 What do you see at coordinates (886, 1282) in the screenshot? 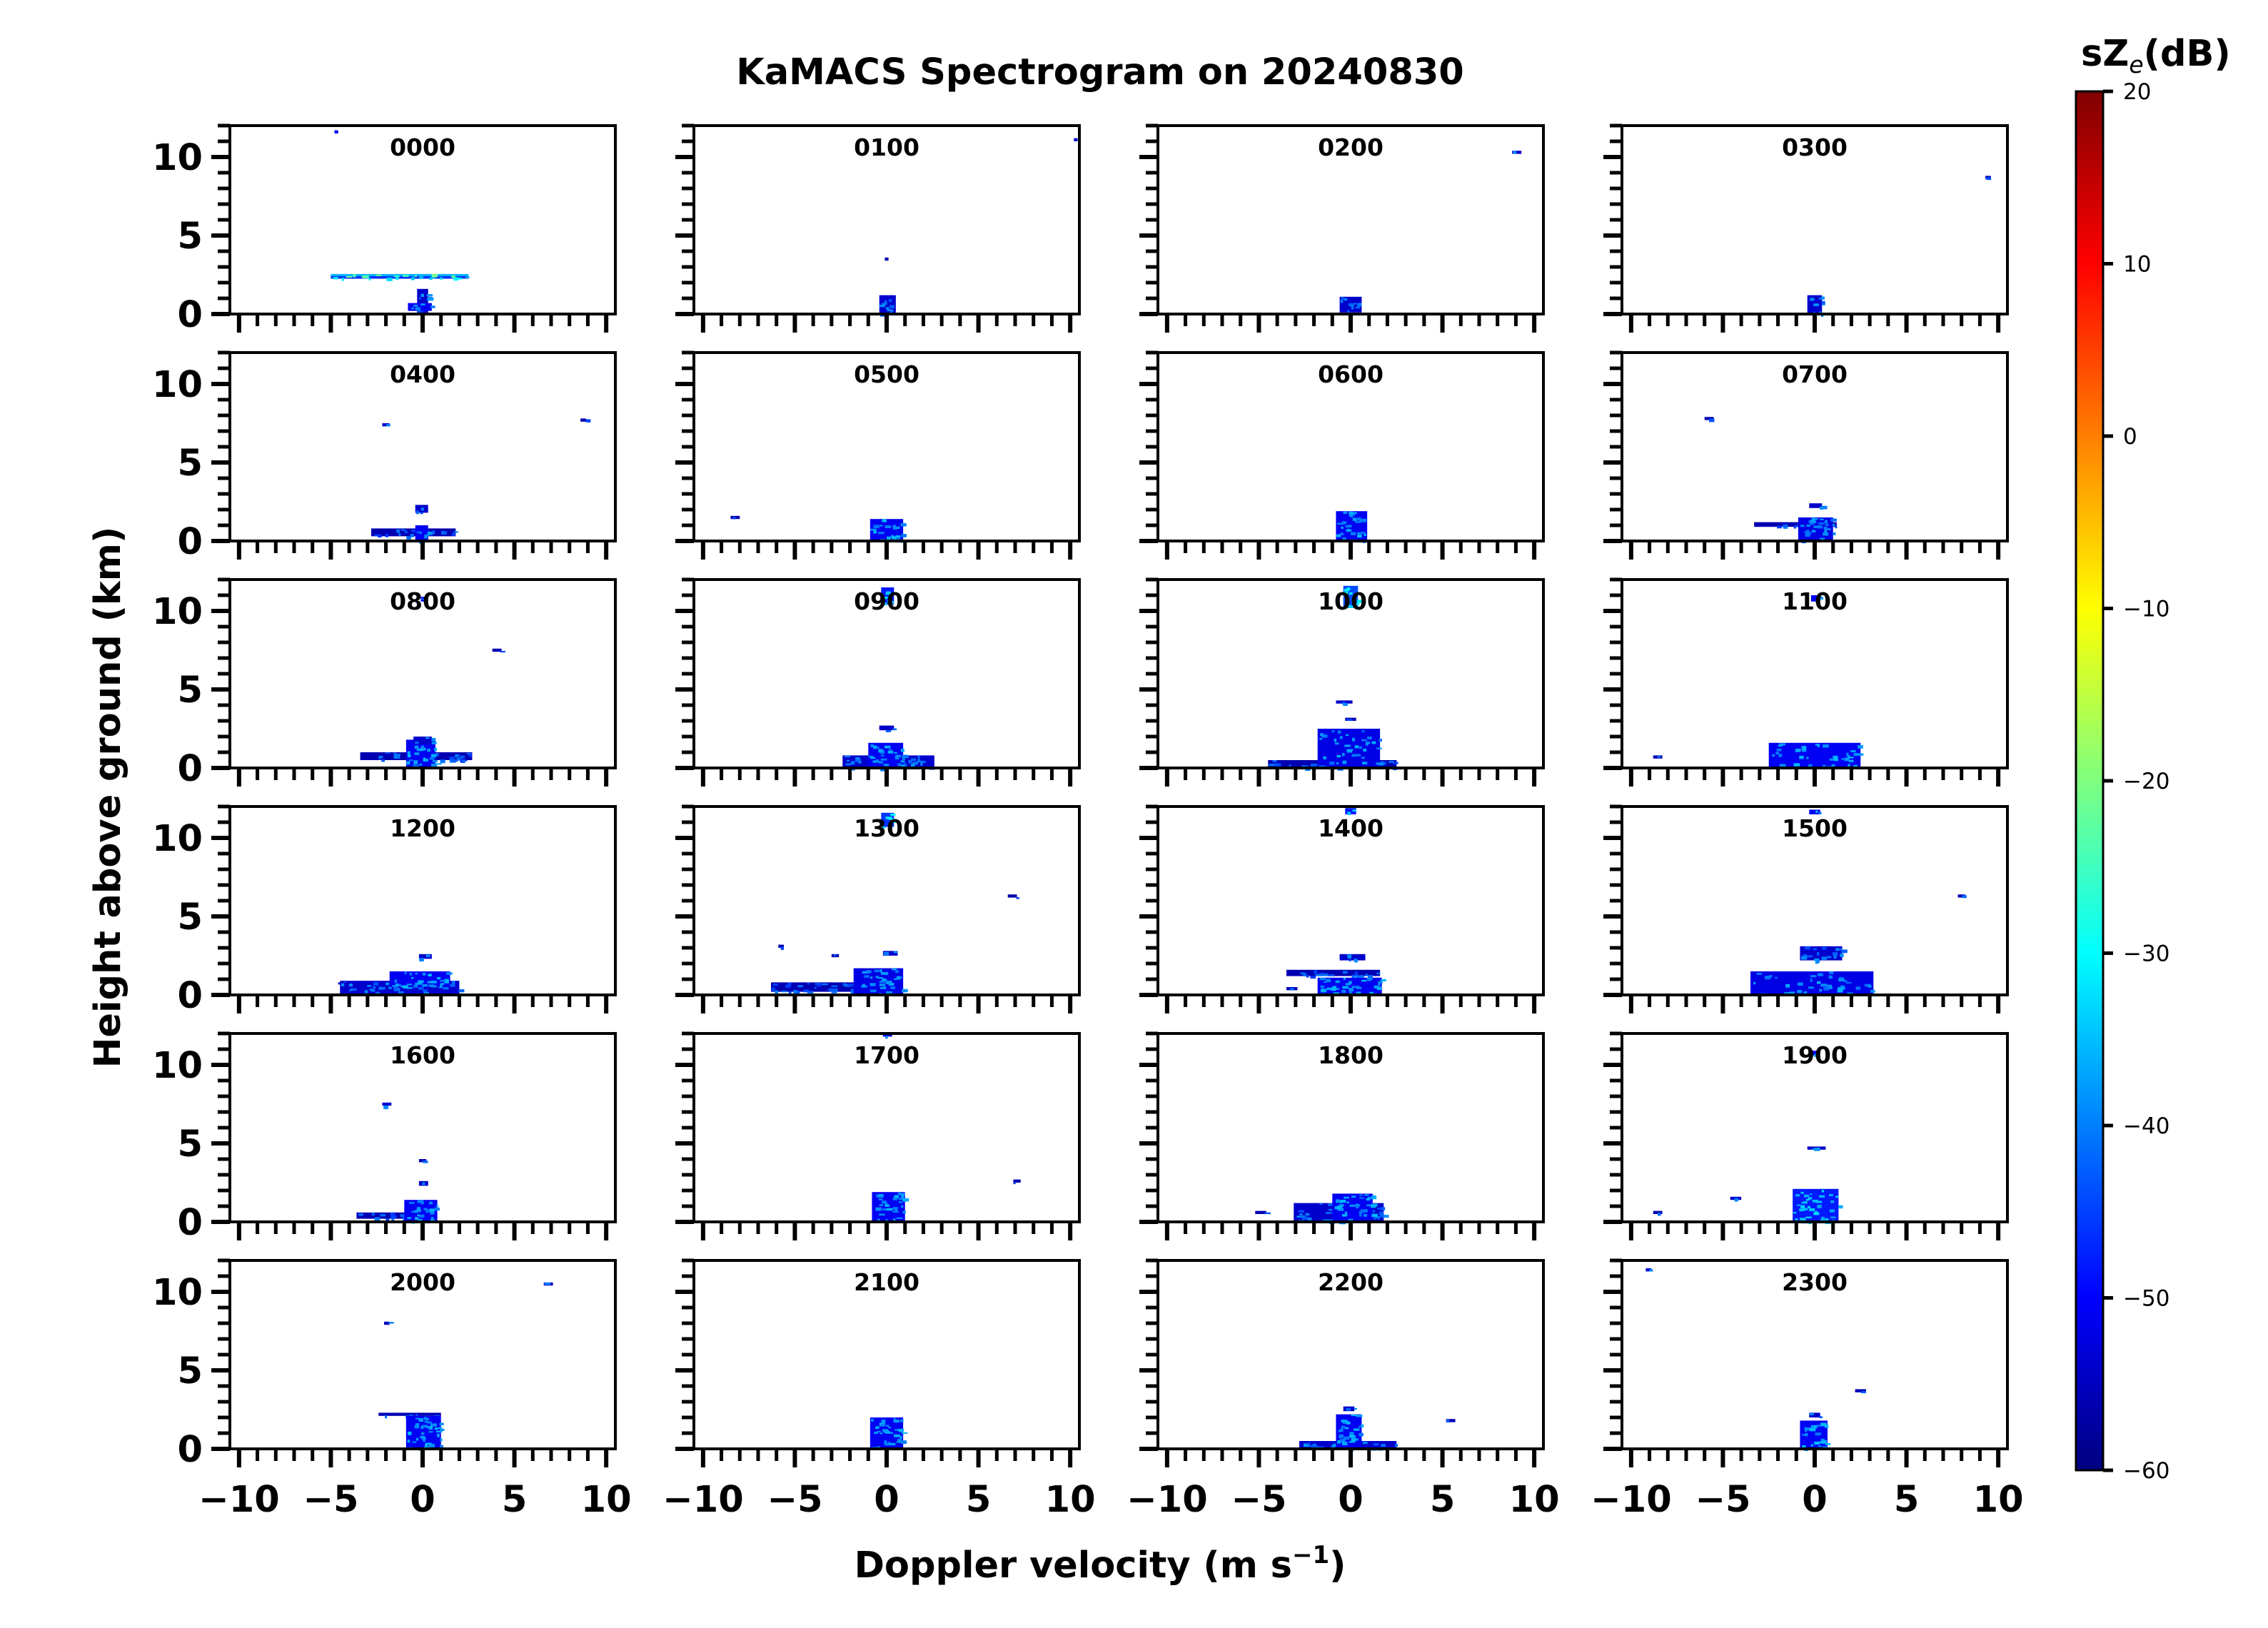
I see `panel-label: 2100` at bounding box center [886, 1282].